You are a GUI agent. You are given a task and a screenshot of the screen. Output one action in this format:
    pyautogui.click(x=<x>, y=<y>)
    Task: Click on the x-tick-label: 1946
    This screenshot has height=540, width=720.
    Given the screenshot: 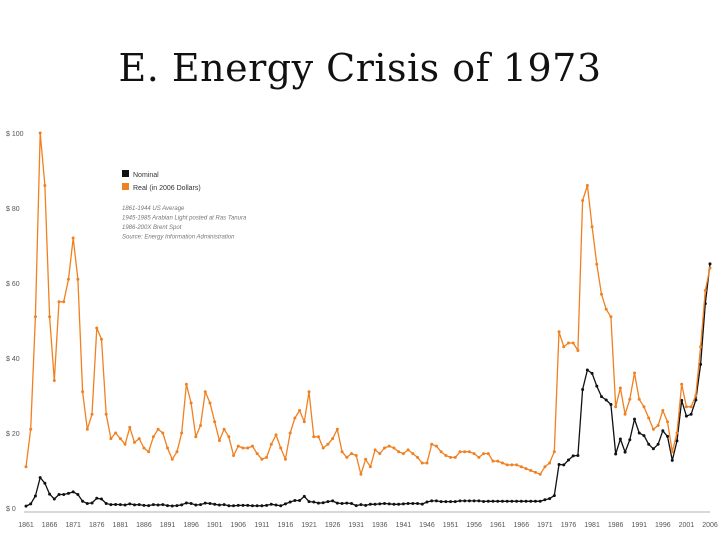 What is the action you would take?
    pyautogui.click(x=427, y=525)
    